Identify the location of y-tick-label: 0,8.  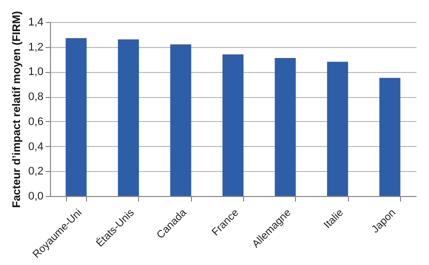
(36, 97).